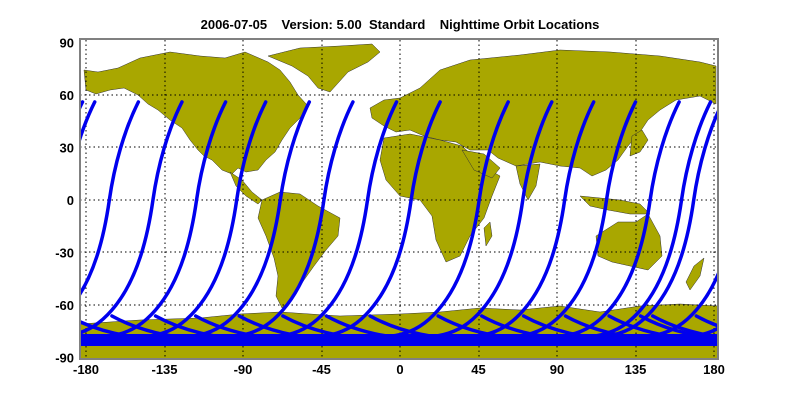 The image size is (800, 400). Describe the element at coordinates (67, 148) in the screenshot. I see `y-tick-label: 30` at that location.